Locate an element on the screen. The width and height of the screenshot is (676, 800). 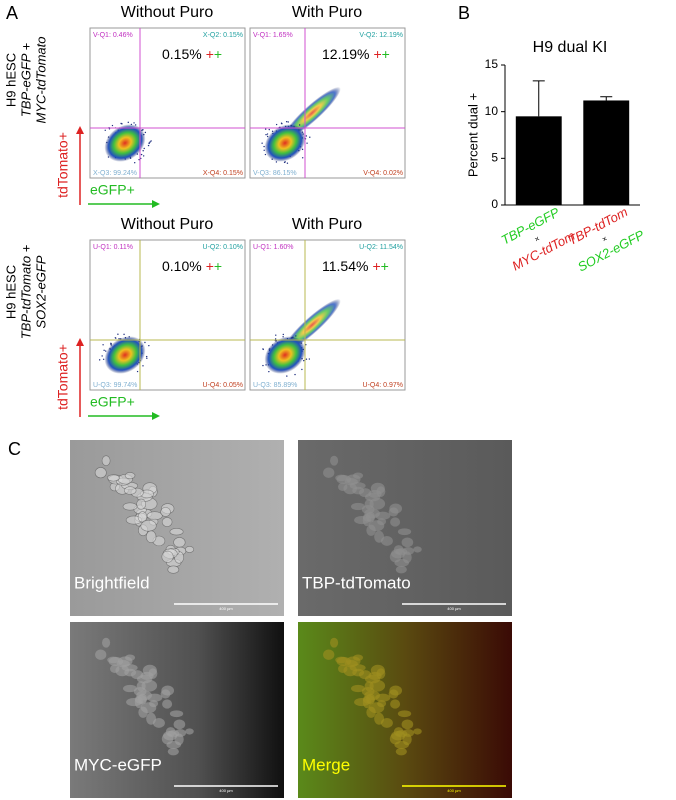
gate-percent: 0.15% ++ is located at coordinates (192, 54).